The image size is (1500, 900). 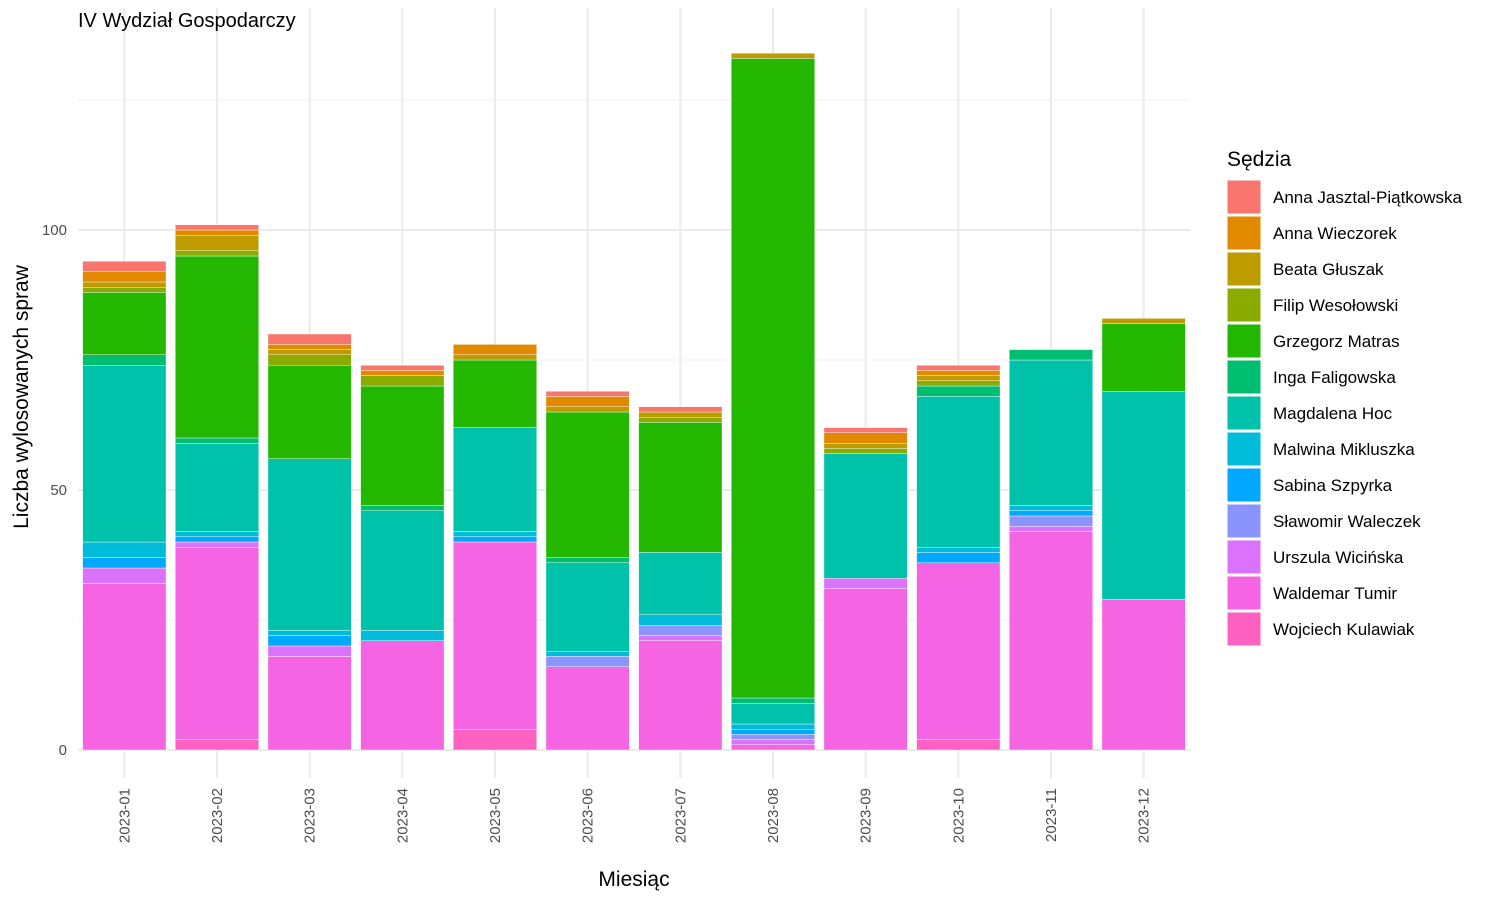 I want to click on legend-label: Filip Wesołowski, so click(x=1335, y=305).